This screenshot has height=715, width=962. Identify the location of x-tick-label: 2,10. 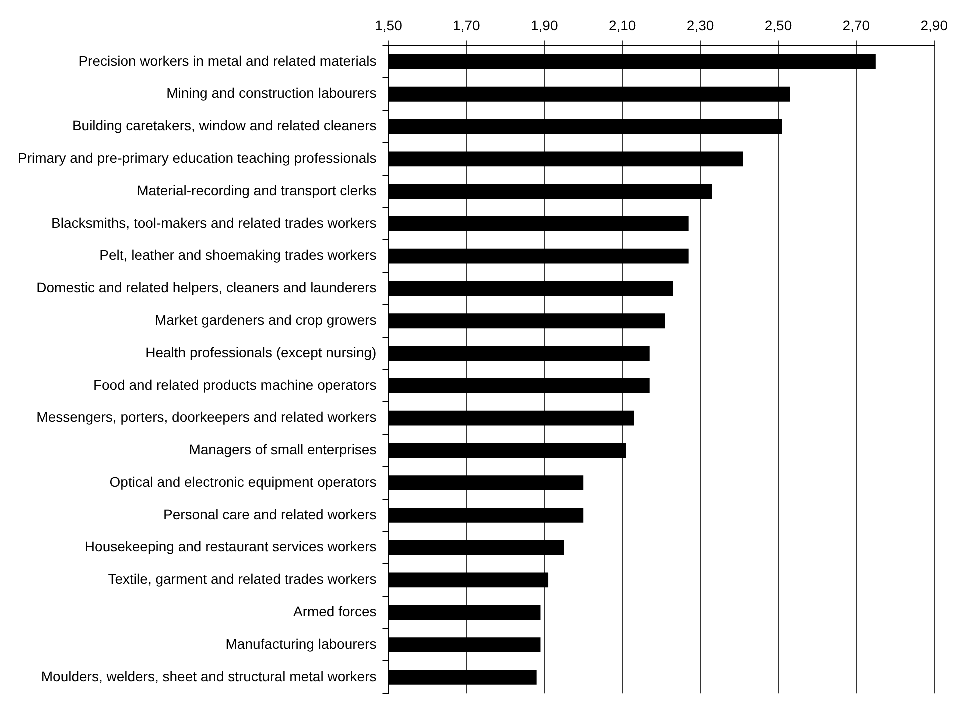
(622, 25).